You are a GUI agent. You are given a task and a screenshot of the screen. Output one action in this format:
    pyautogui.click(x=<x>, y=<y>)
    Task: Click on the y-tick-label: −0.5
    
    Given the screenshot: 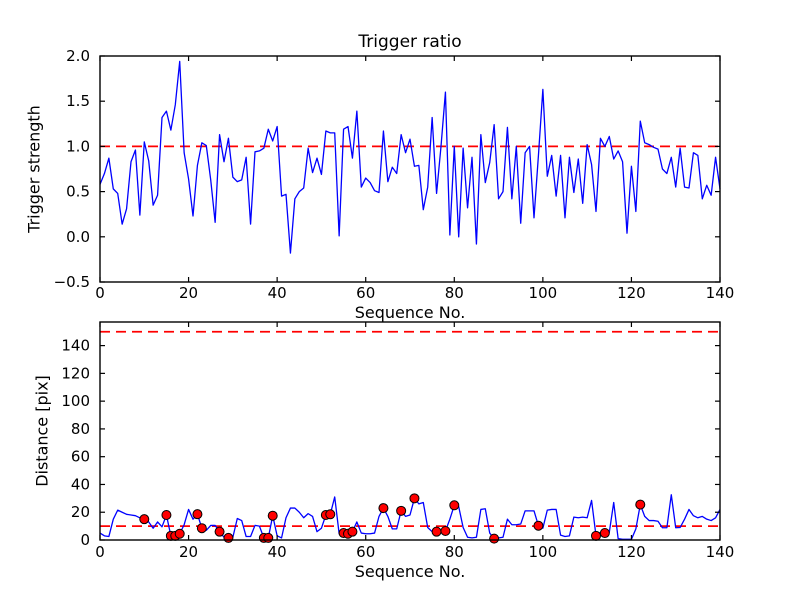 What is the action you would take?
    pyautogui.click(x=72, y=282)
    